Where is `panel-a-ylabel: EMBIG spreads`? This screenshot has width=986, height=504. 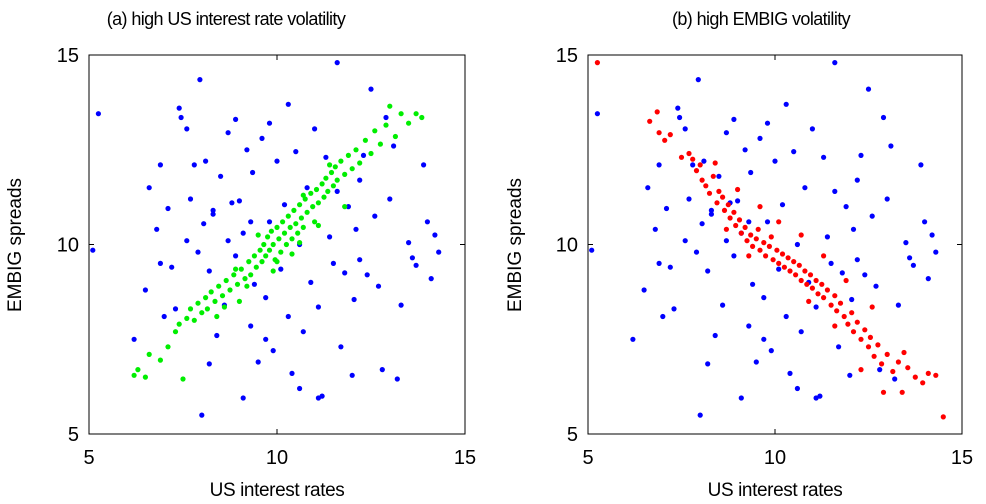
panel-a-ylabel: EMBIG spreads is located at coordinates (15, 245).